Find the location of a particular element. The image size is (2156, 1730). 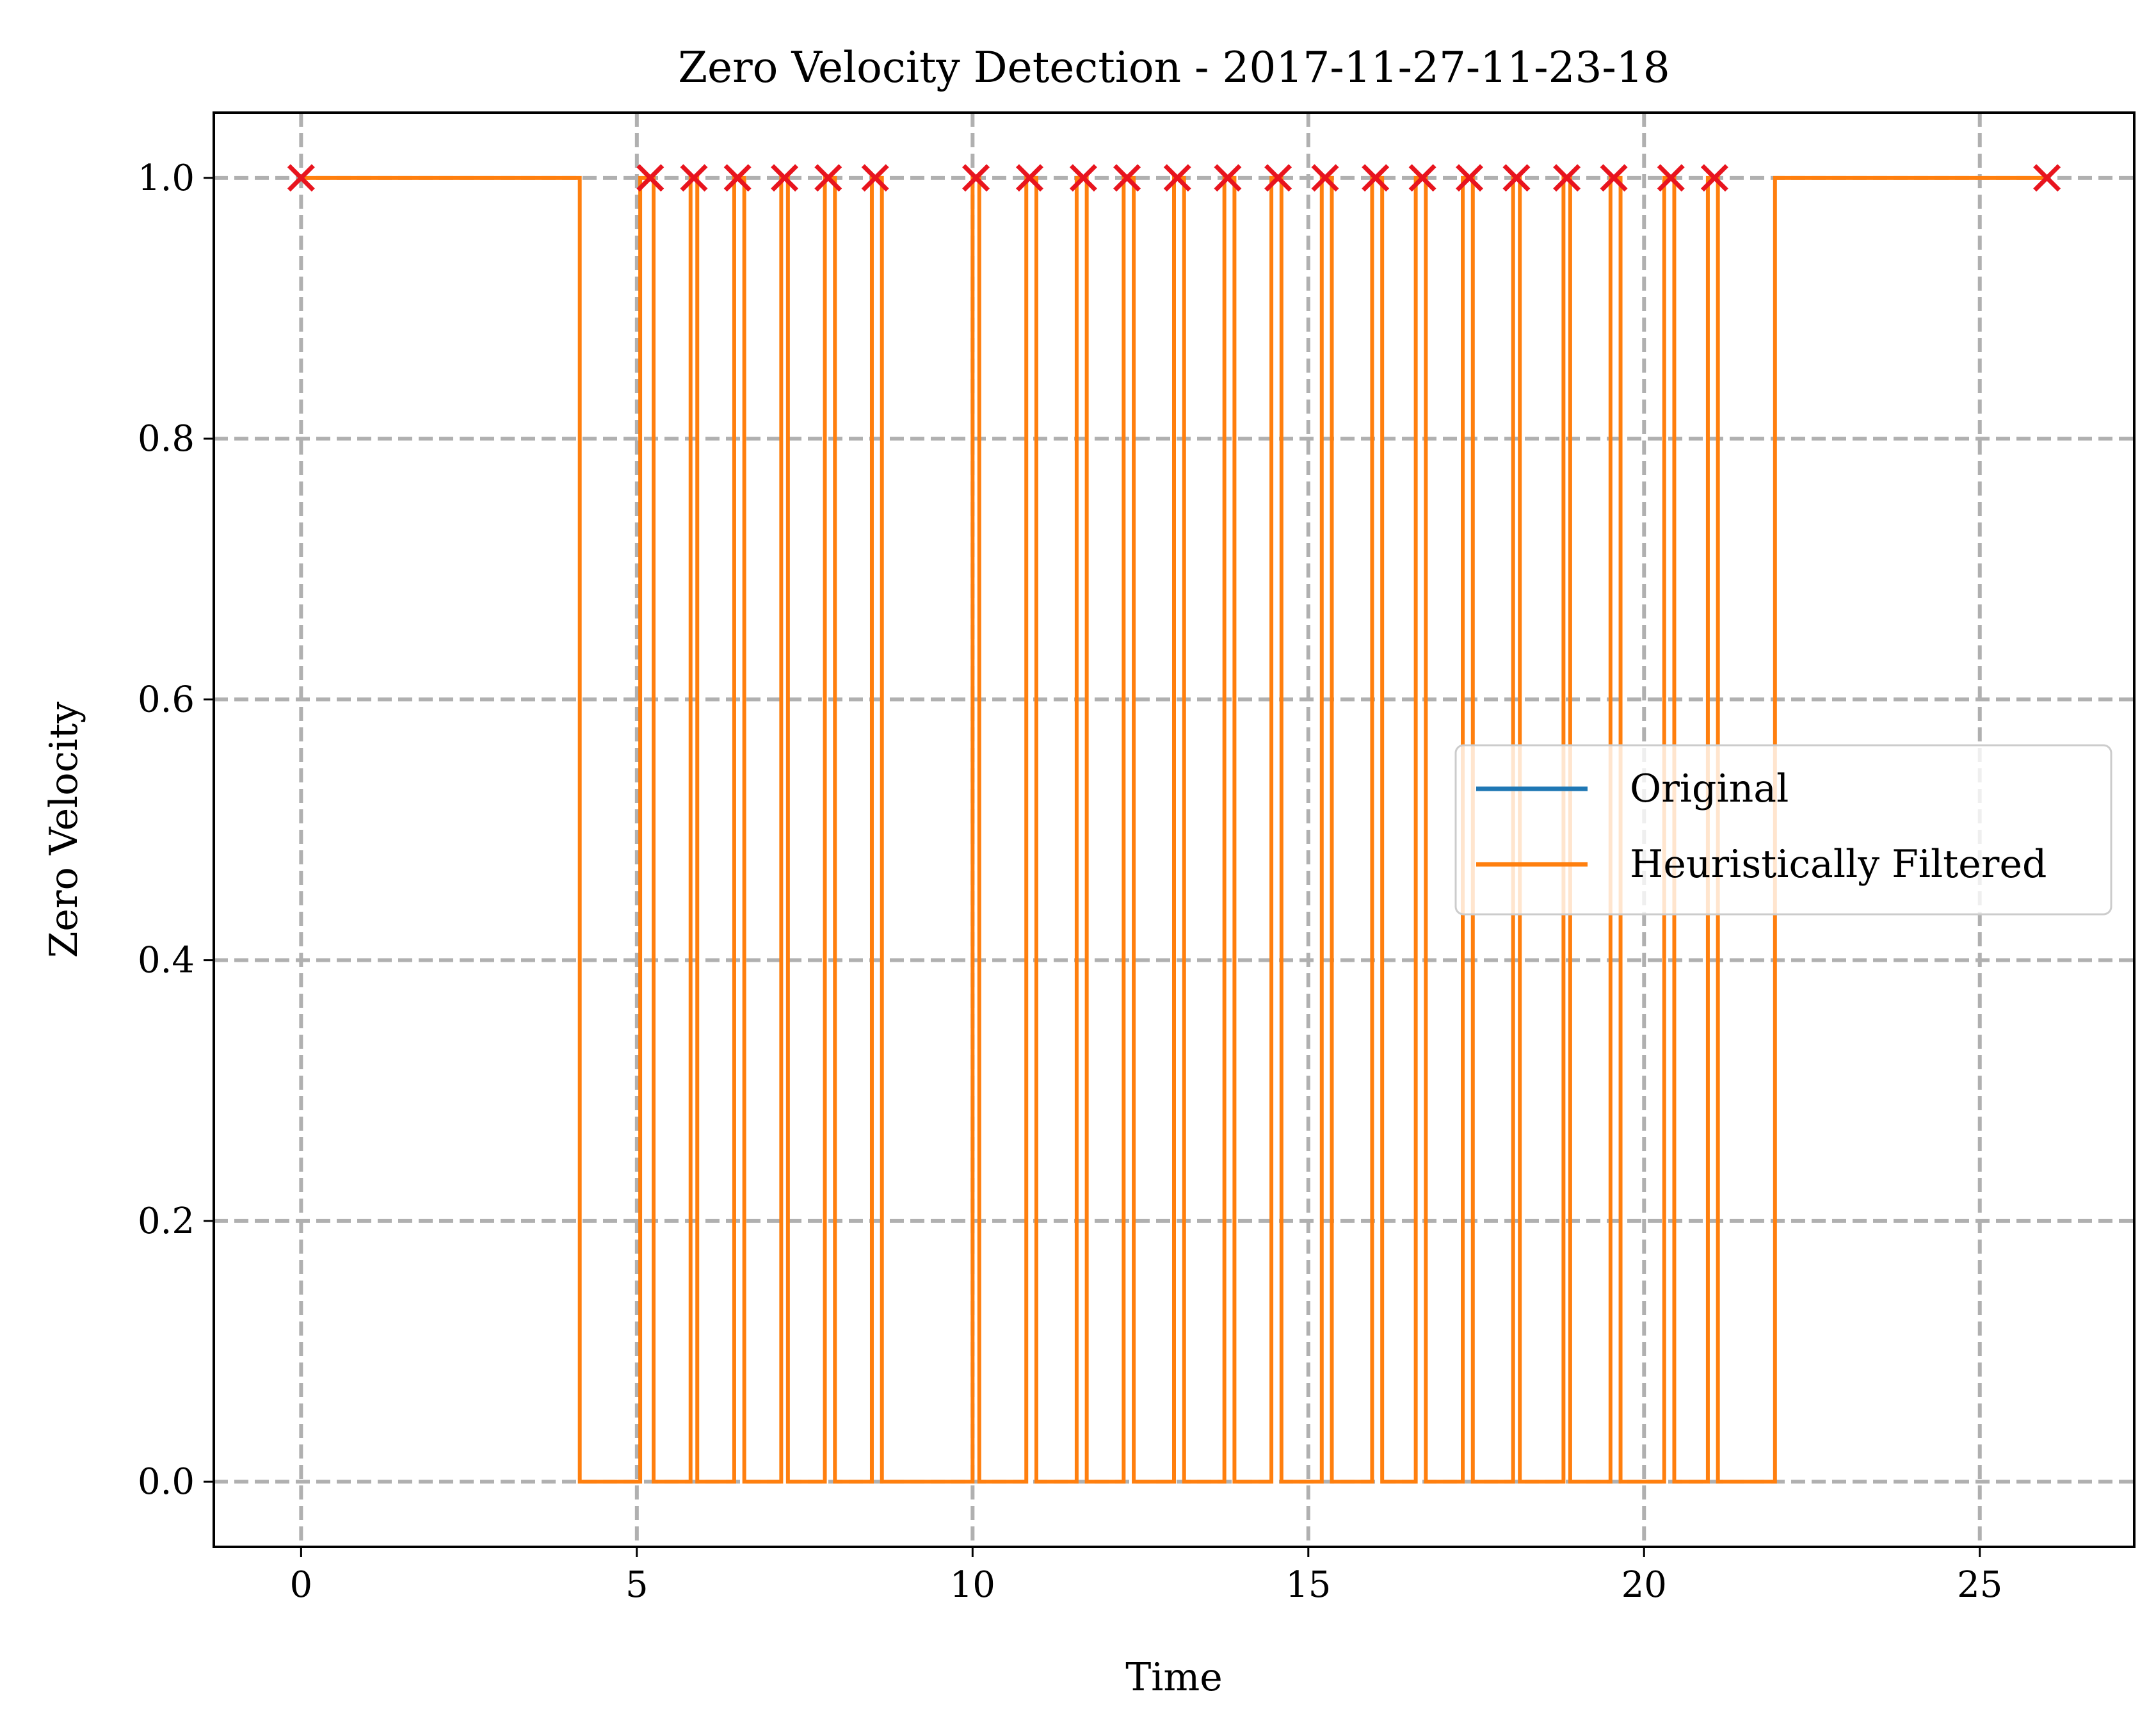

y-tick-label: 0.4 is located at coordinates (167, 961).